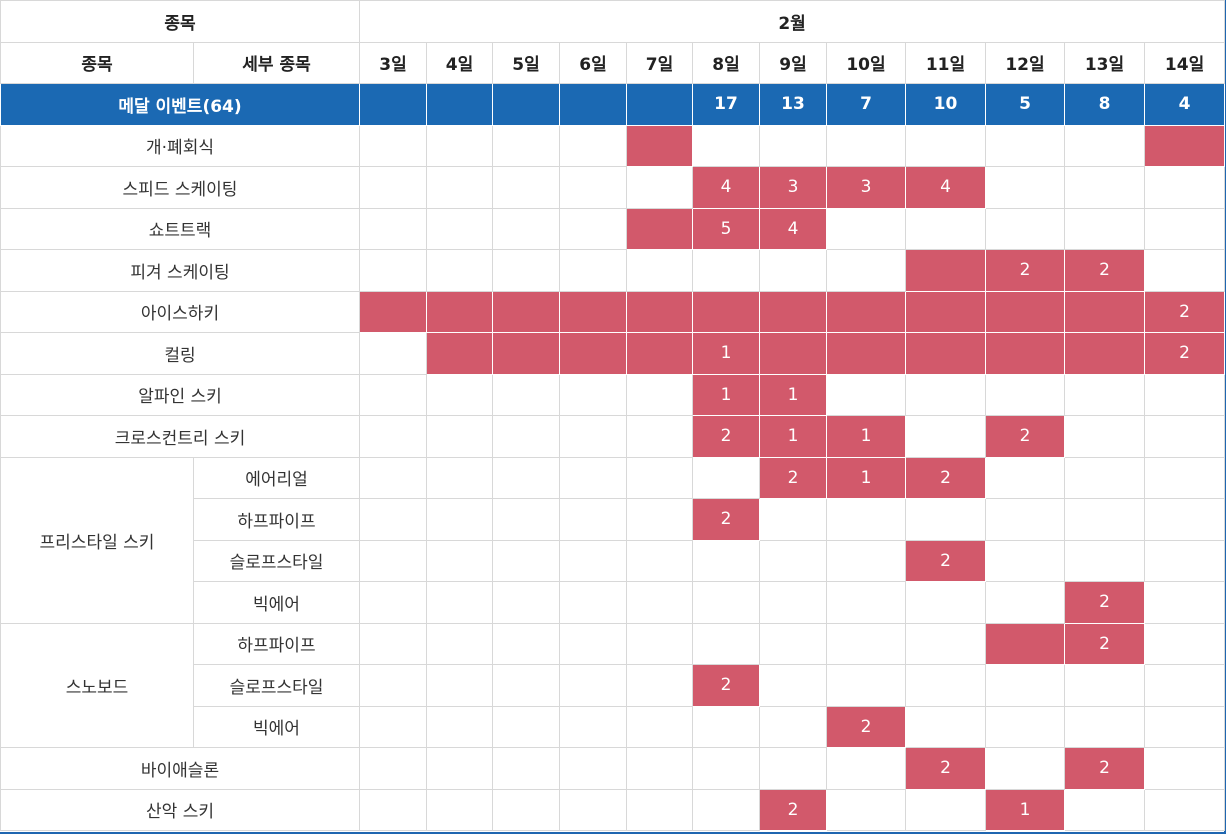  What do you see at coordinates (1025, 104) in the screenshot?
I see `medal-count-cell: 5` at bounding box center [1025, 104].